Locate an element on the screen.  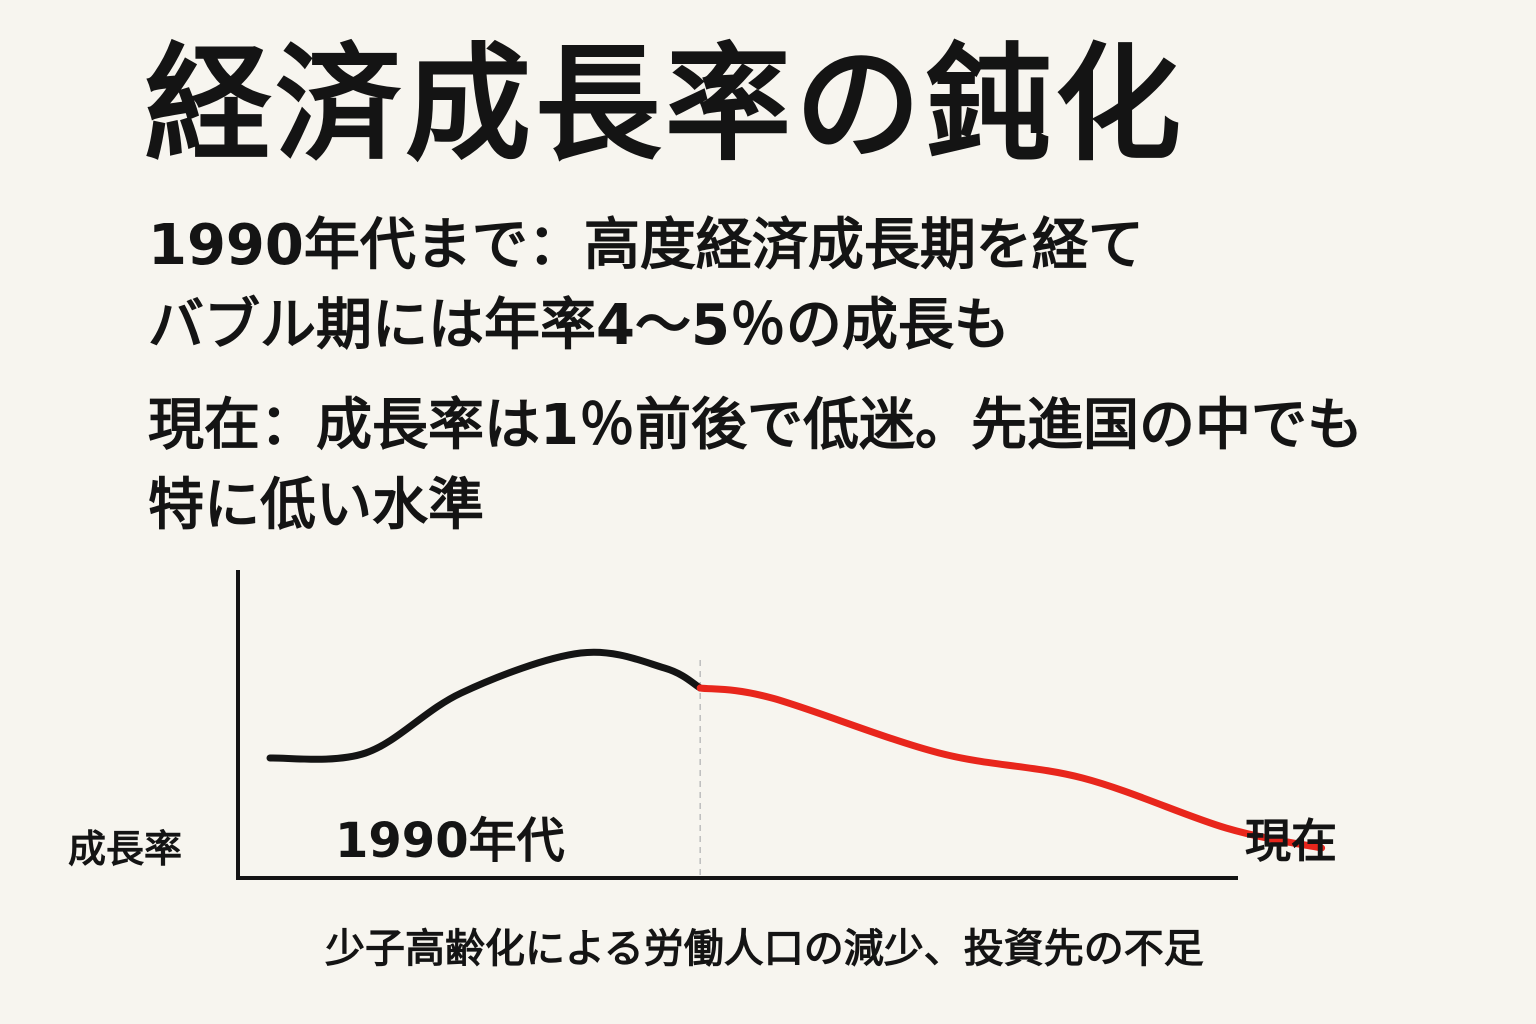
history-line-2: バブル期には年率4～5％の成長も is located at coordinates (579, 325).